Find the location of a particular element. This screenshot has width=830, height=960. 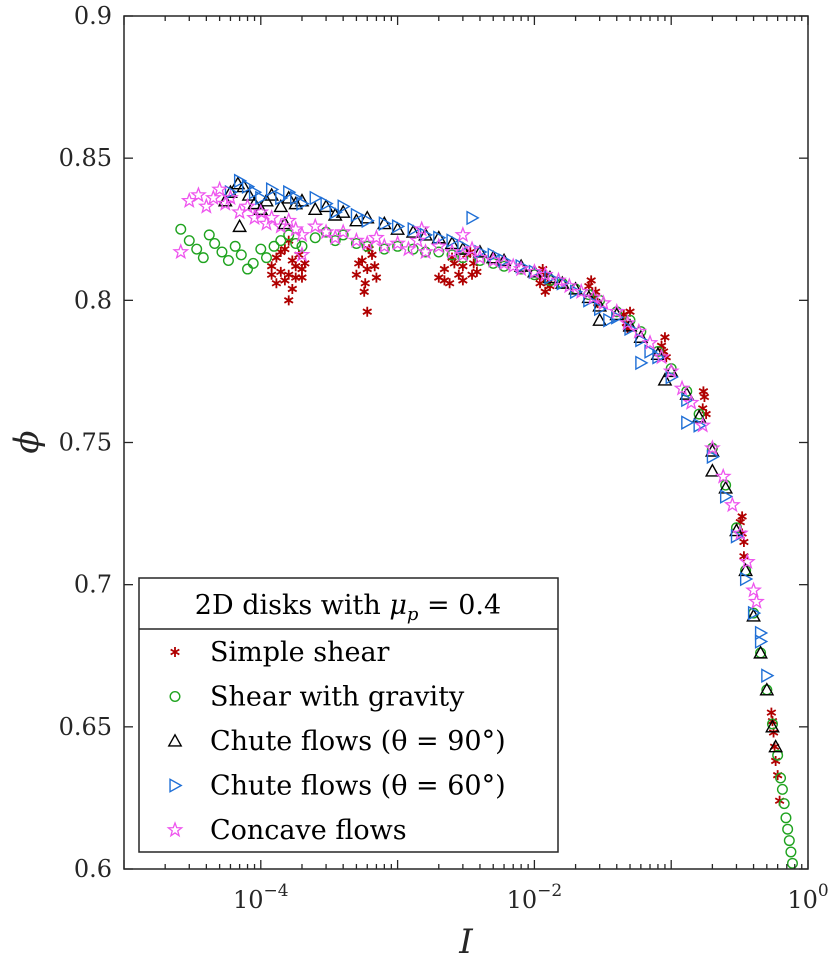

y-tick-labels: 0.6 0.65 0.7 0.75 0.8 0.85 0.9 is located at coordinates (85, 442).